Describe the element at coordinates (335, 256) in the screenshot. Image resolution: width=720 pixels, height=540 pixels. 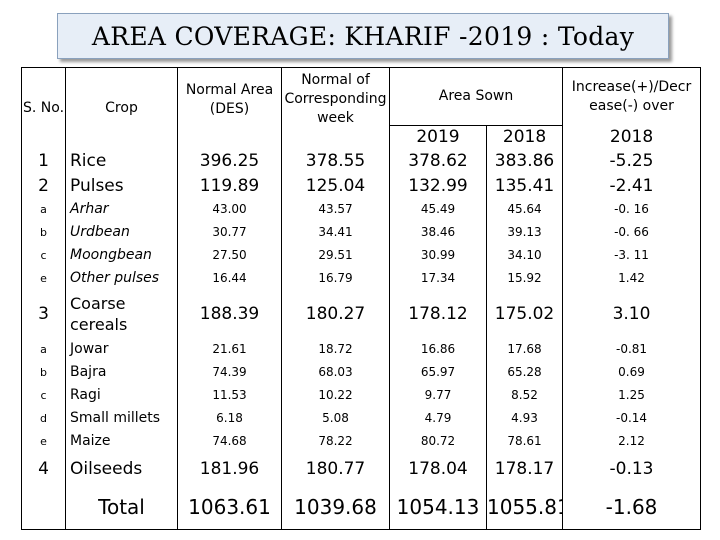
I see `normal-week-cell: 29.51` at that location.